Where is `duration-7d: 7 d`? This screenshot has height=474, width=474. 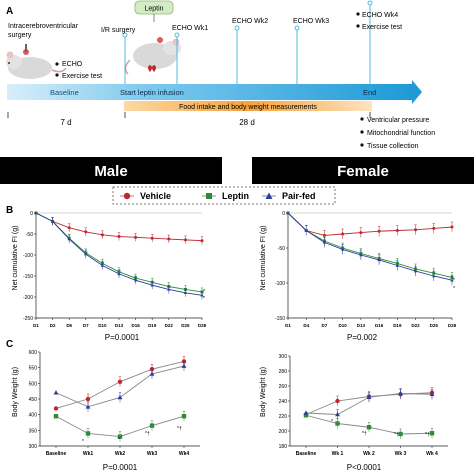
duration-7d: 7 d is located at coordinates (65, 122).